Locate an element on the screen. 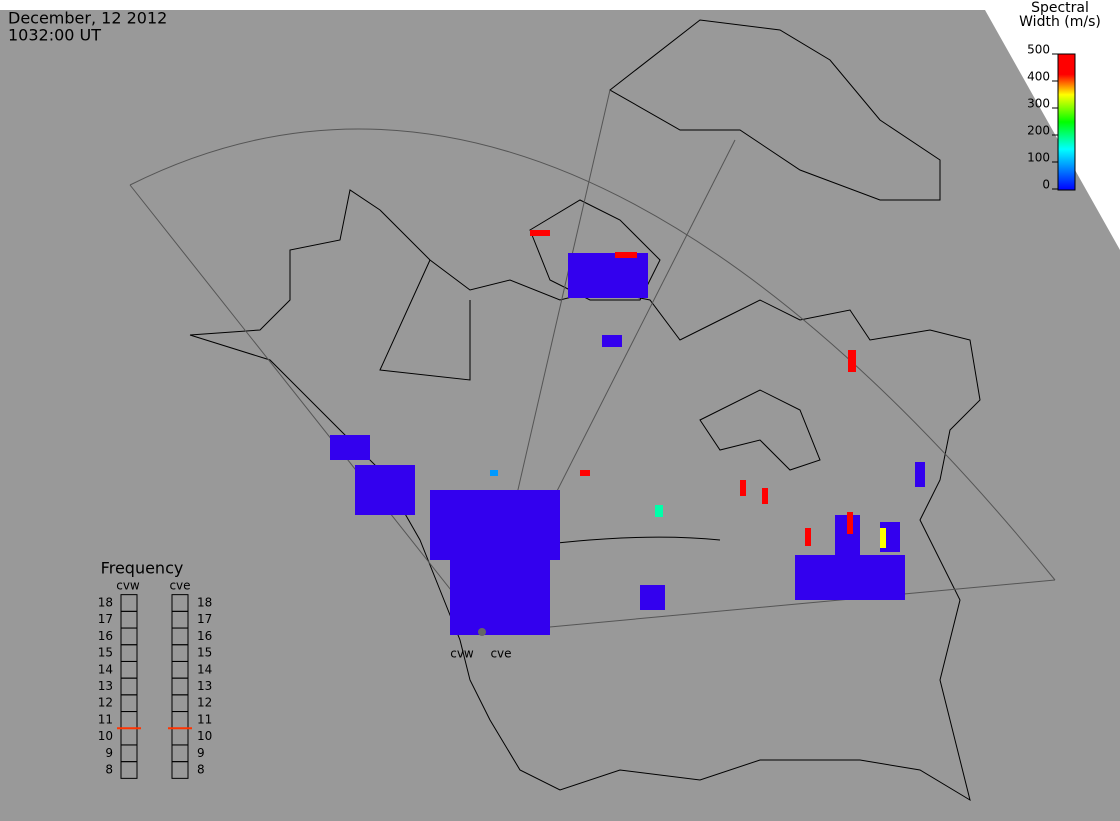 The image size is (1120, 821). terminator is located at coordinates (1109, 172).